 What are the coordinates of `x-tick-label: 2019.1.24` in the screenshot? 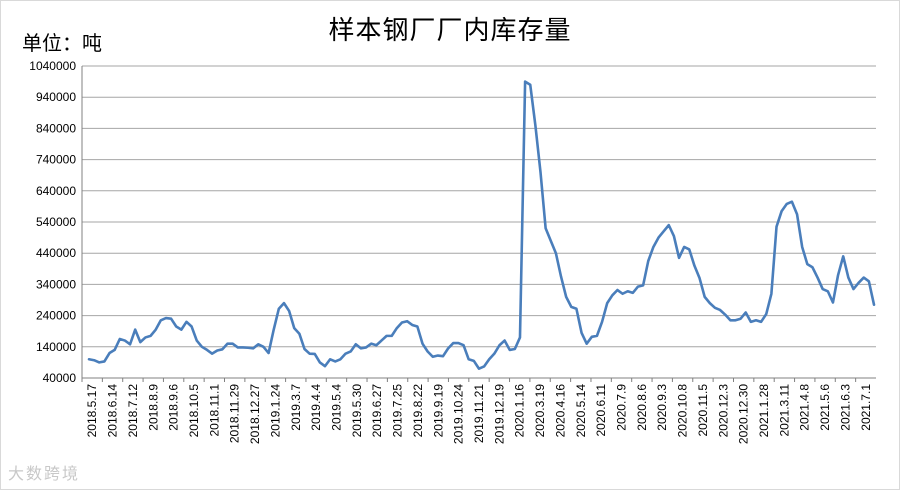 It's located at (275, 411).